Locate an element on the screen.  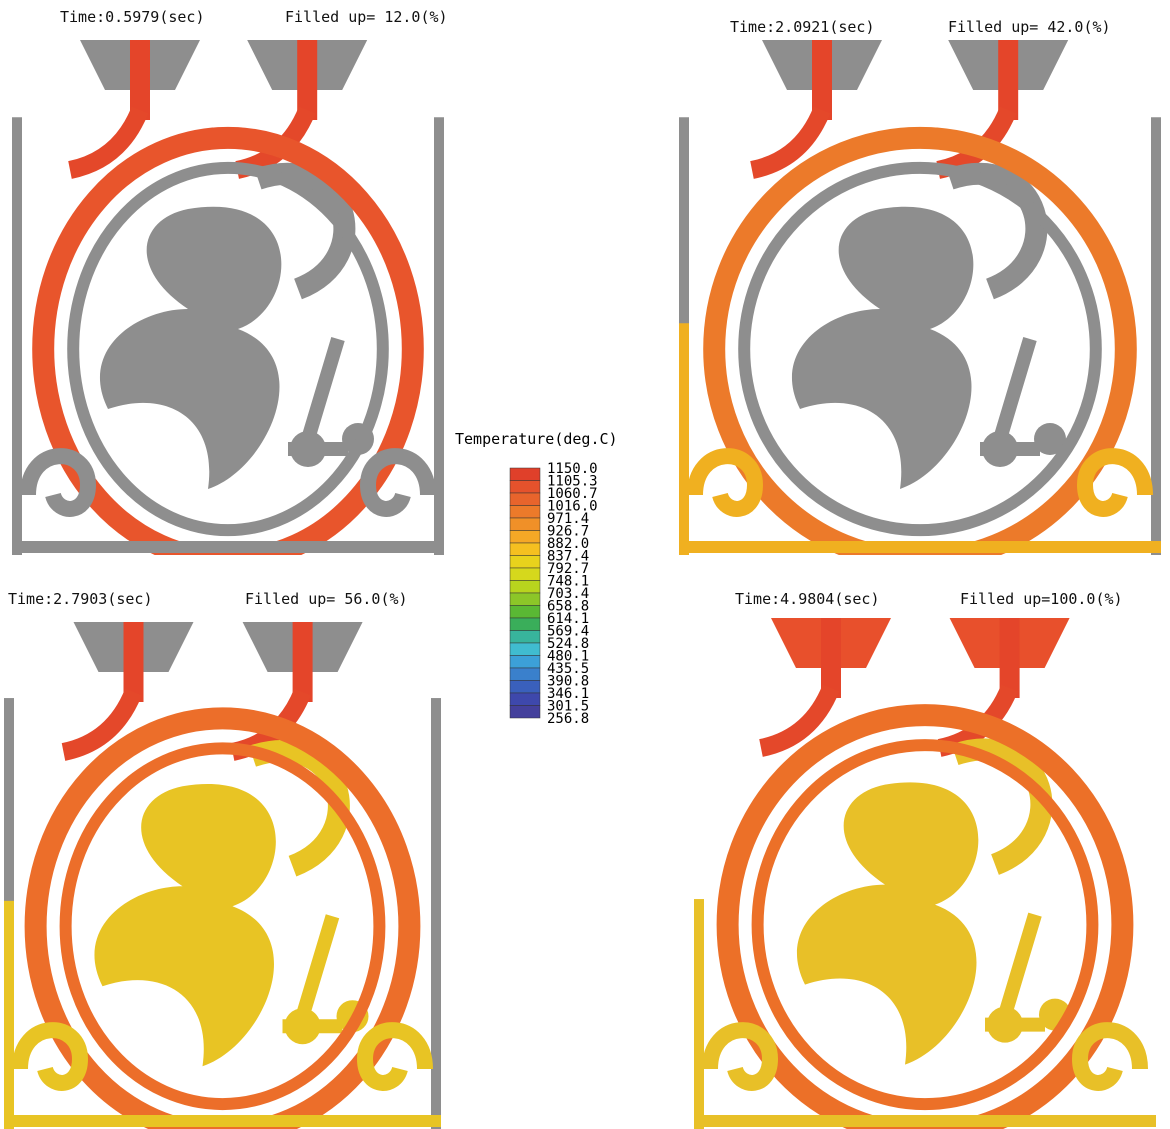
legend-label: 390.8 is located at coordinates (568, 682).